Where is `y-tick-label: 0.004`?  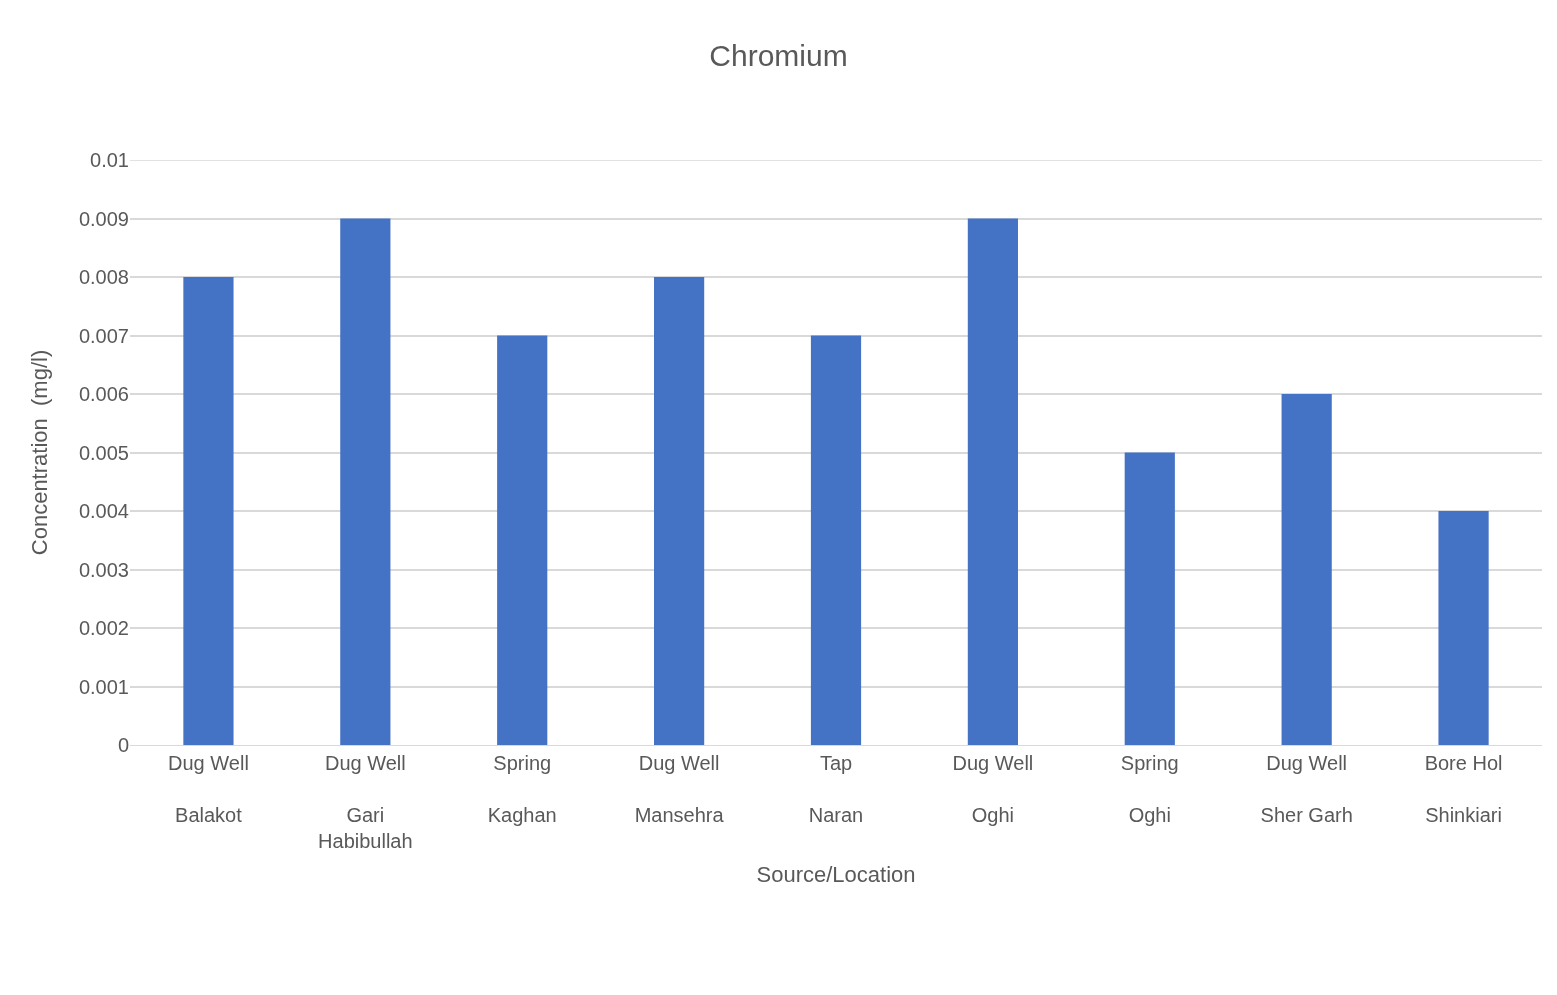 y-tick-label: 0.004 is located at coordinates (103, 511).